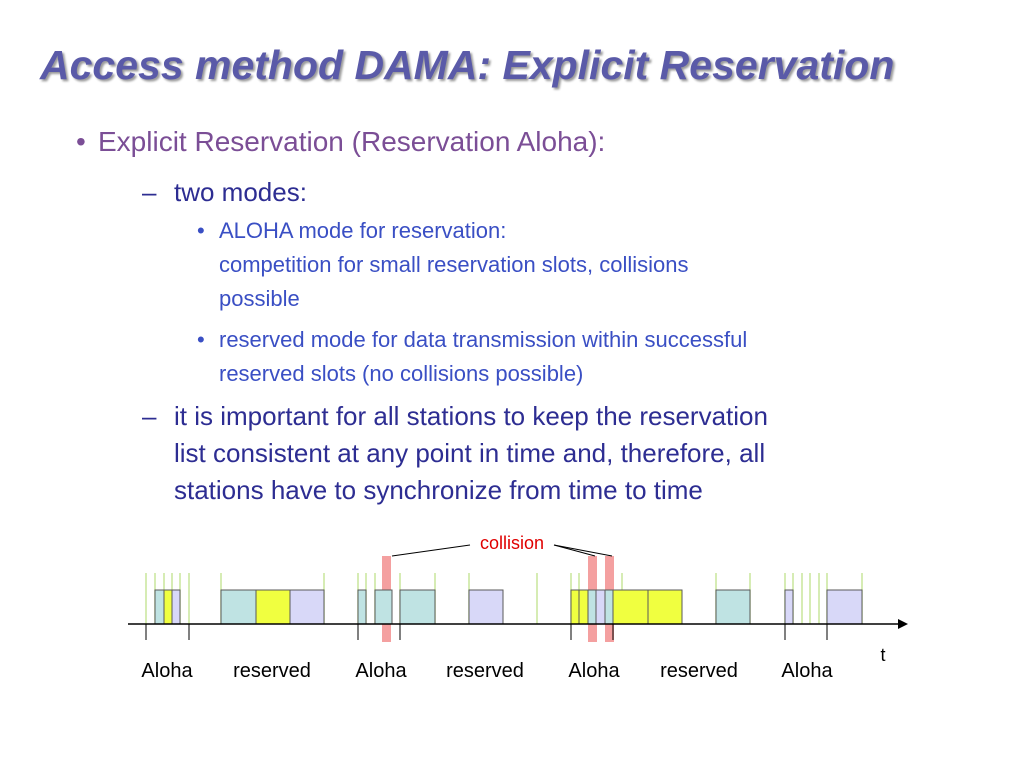 Image resolution: width=1024 pixels, height=768 pixels. Describe the element at coordinates (363, 230) in the screenshot. I see `aloha-mode-line-1: ALOHA mode for reservation:` at that location.